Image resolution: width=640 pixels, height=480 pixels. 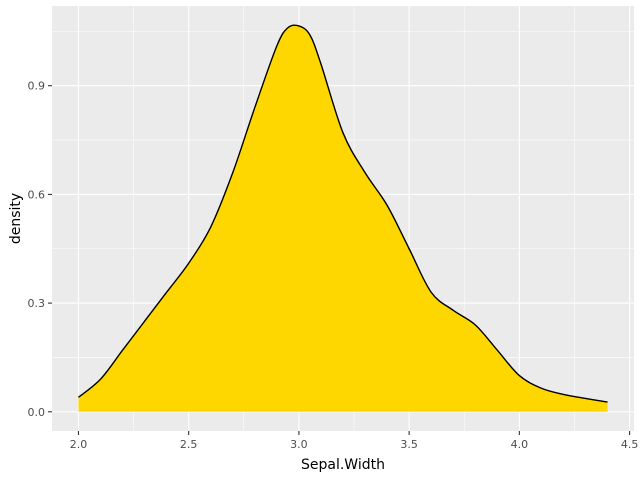 What do you see at coordinates (630, 444) in the screenshot?
I see `x-tick-label: 4.5` at bounding box center [630, 444].